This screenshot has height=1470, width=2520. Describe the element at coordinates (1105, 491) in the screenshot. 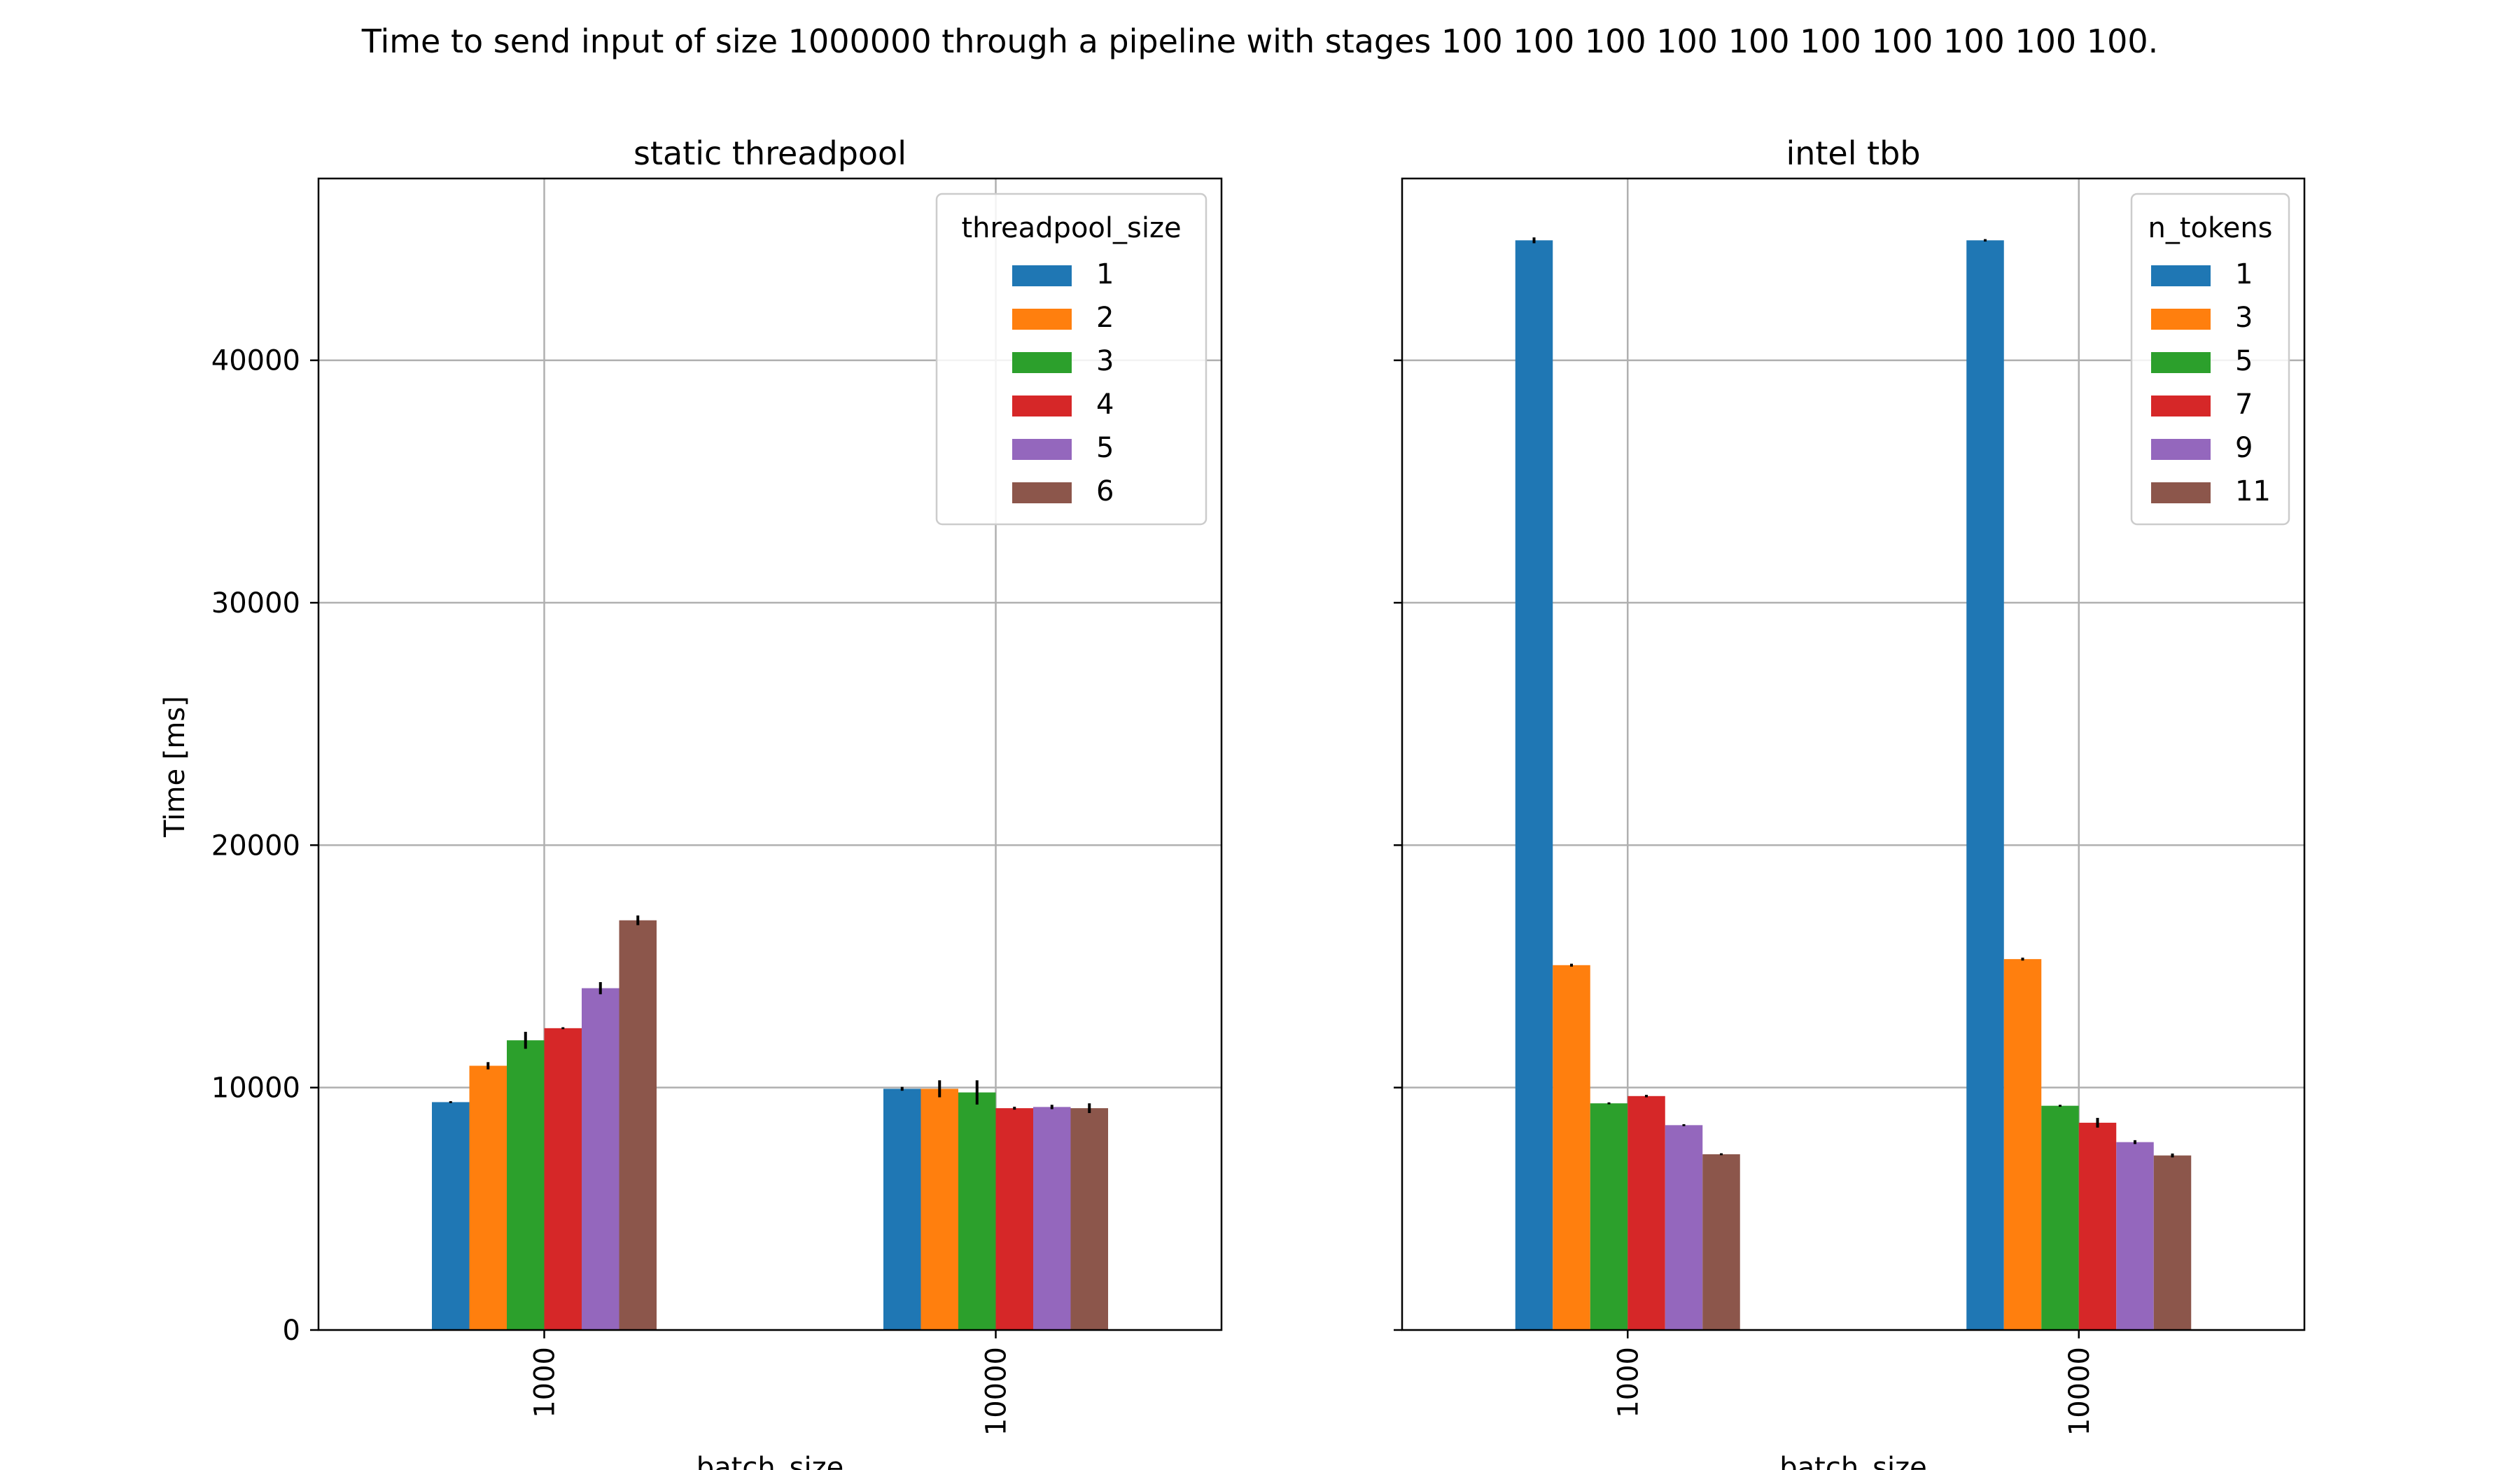

I see `legend-entry-label: 6` at that location.